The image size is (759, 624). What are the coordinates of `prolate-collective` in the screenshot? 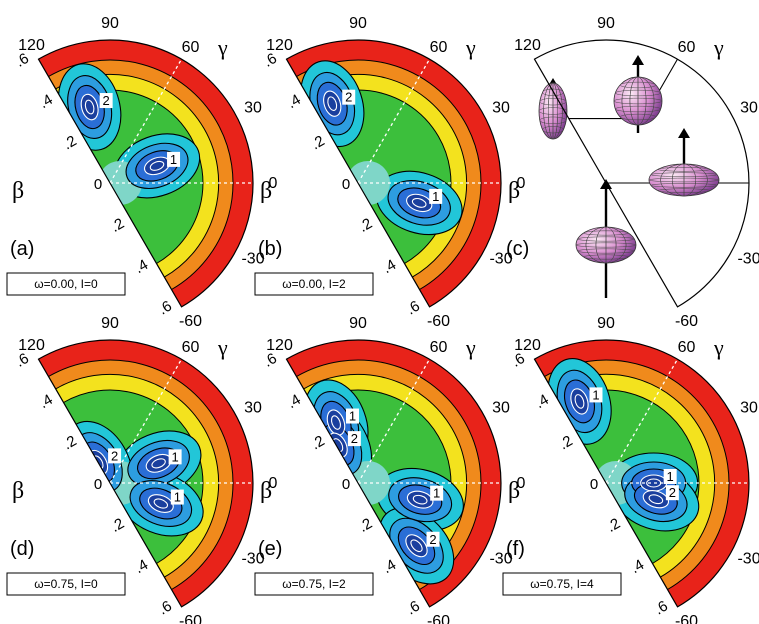 It's located at (684, 180).